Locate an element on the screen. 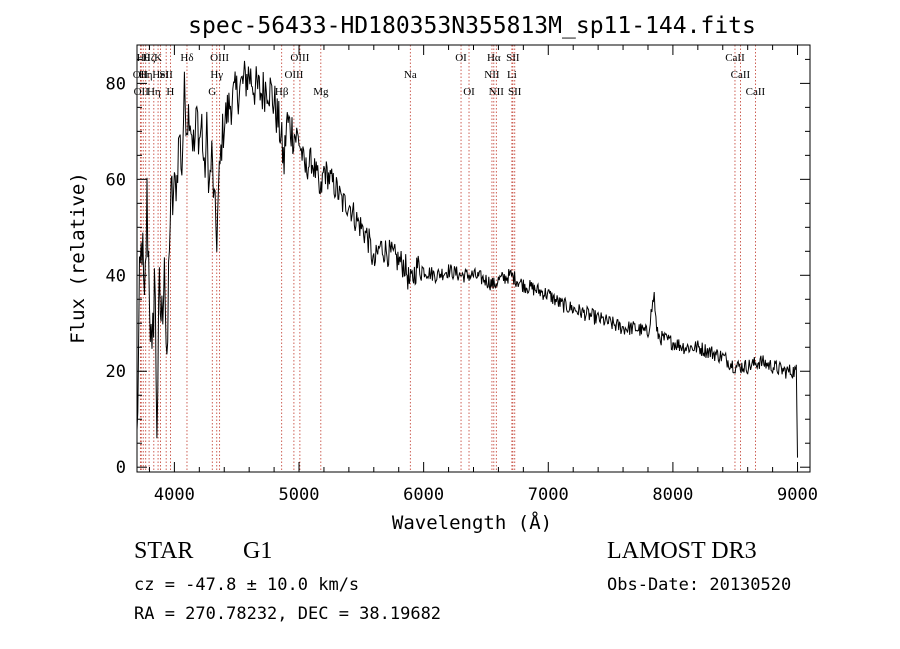 The image size is (900, 649). line-label-19: OI is located at coordinates (461, 58).